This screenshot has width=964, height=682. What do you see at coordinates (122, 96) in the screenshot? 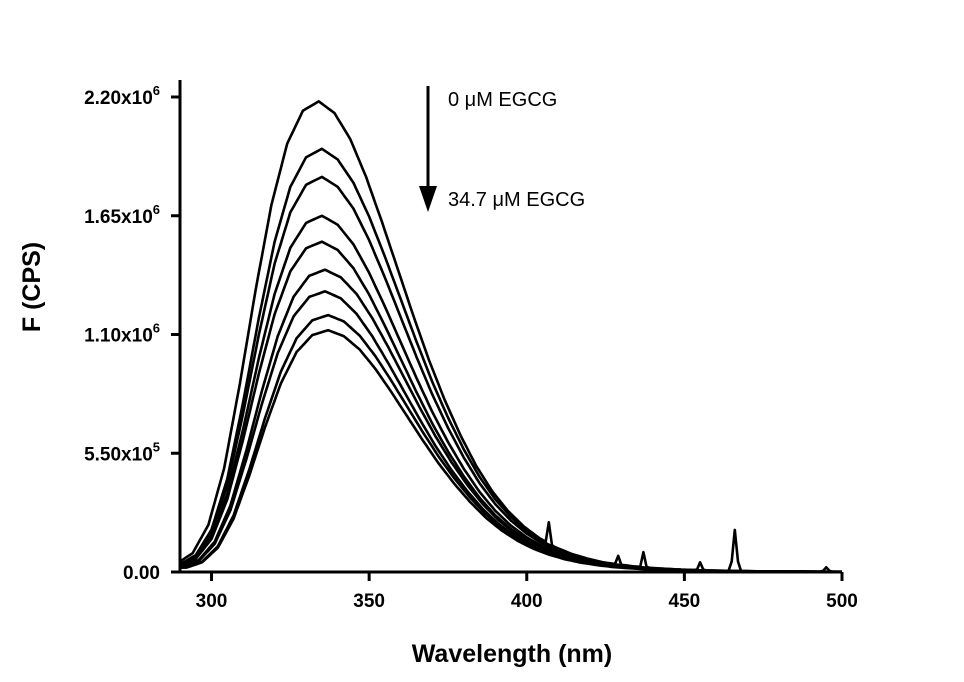
I see `y-tick-label: 2.20x10⁶` at bounding box center [122, 96].